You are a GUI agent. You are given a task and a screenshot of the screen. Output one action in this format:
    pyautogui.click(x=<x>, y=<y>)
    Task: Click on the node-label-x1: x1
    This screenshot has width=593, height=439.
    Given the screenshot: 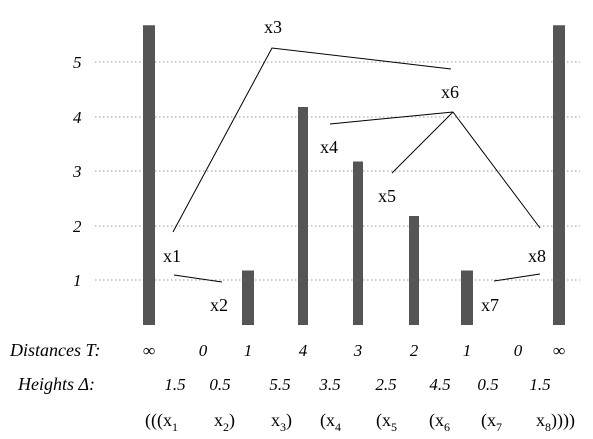 What is the action you would take?
    pyautogui.click(x=172, y=256)
    